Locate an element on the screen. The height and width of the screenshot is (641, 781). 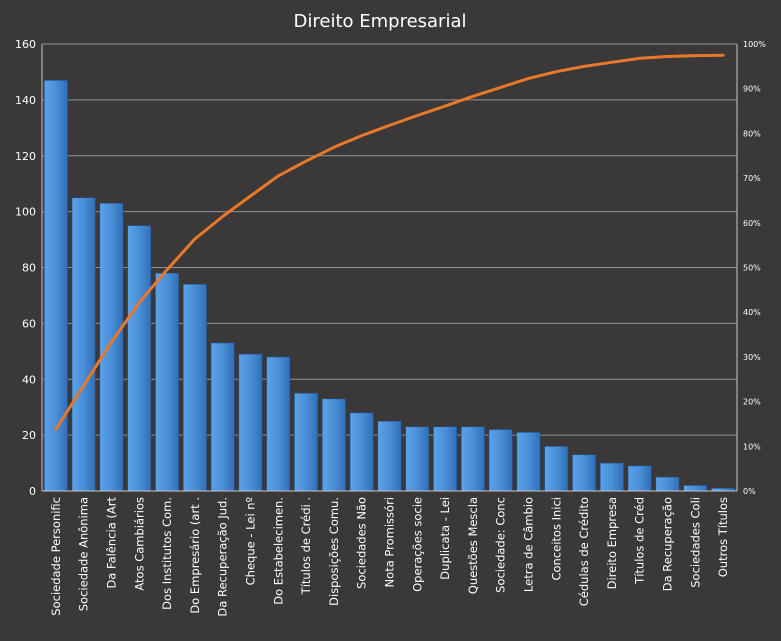
y2-tick-label: 30% is located at coordinates (752, 357).